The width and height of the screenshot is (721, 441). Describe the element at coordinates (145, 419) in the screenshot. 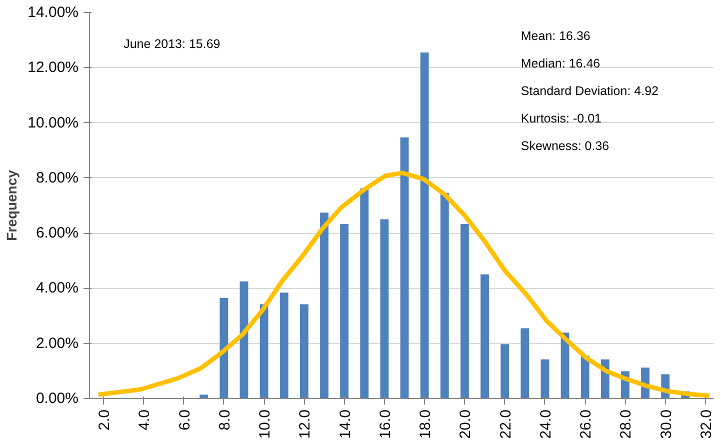

I see `x-tick-label: 4.0` at that location.